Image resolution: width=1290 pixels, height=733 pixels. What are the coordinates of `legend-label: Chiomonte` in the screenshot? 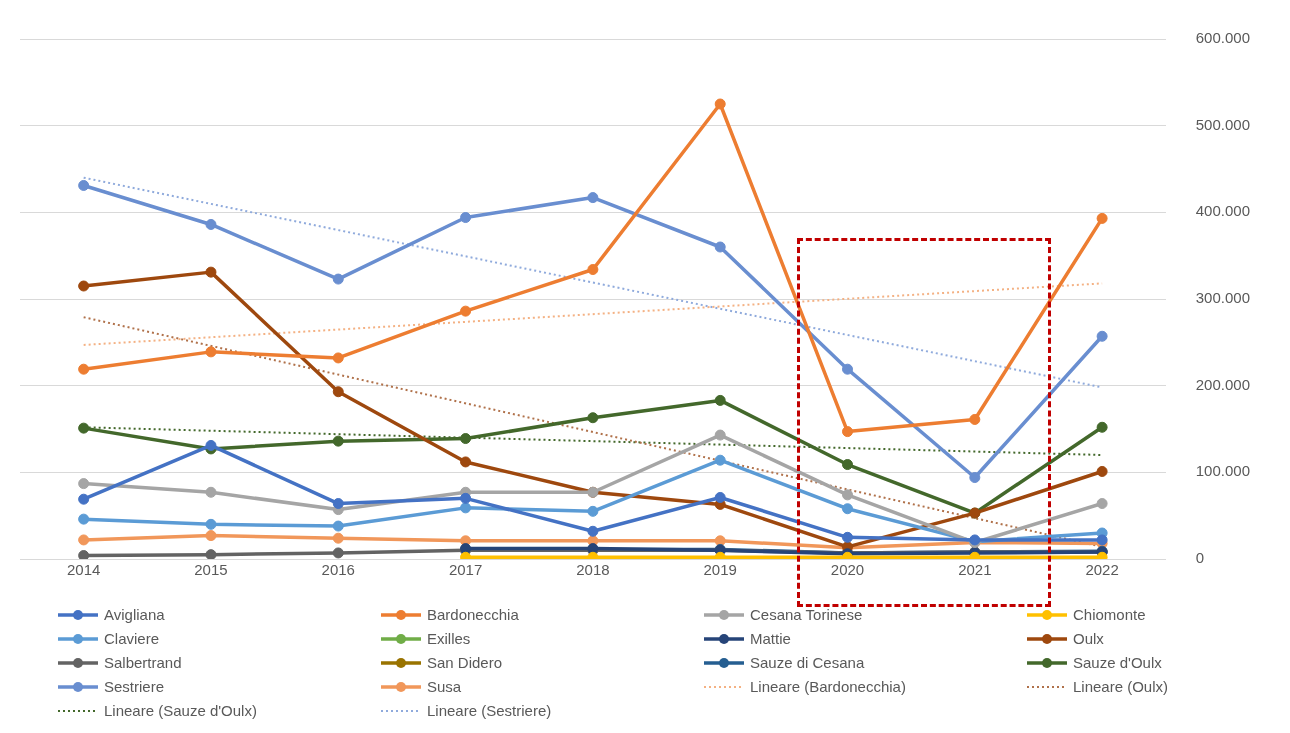 It's located at (1109, 615).